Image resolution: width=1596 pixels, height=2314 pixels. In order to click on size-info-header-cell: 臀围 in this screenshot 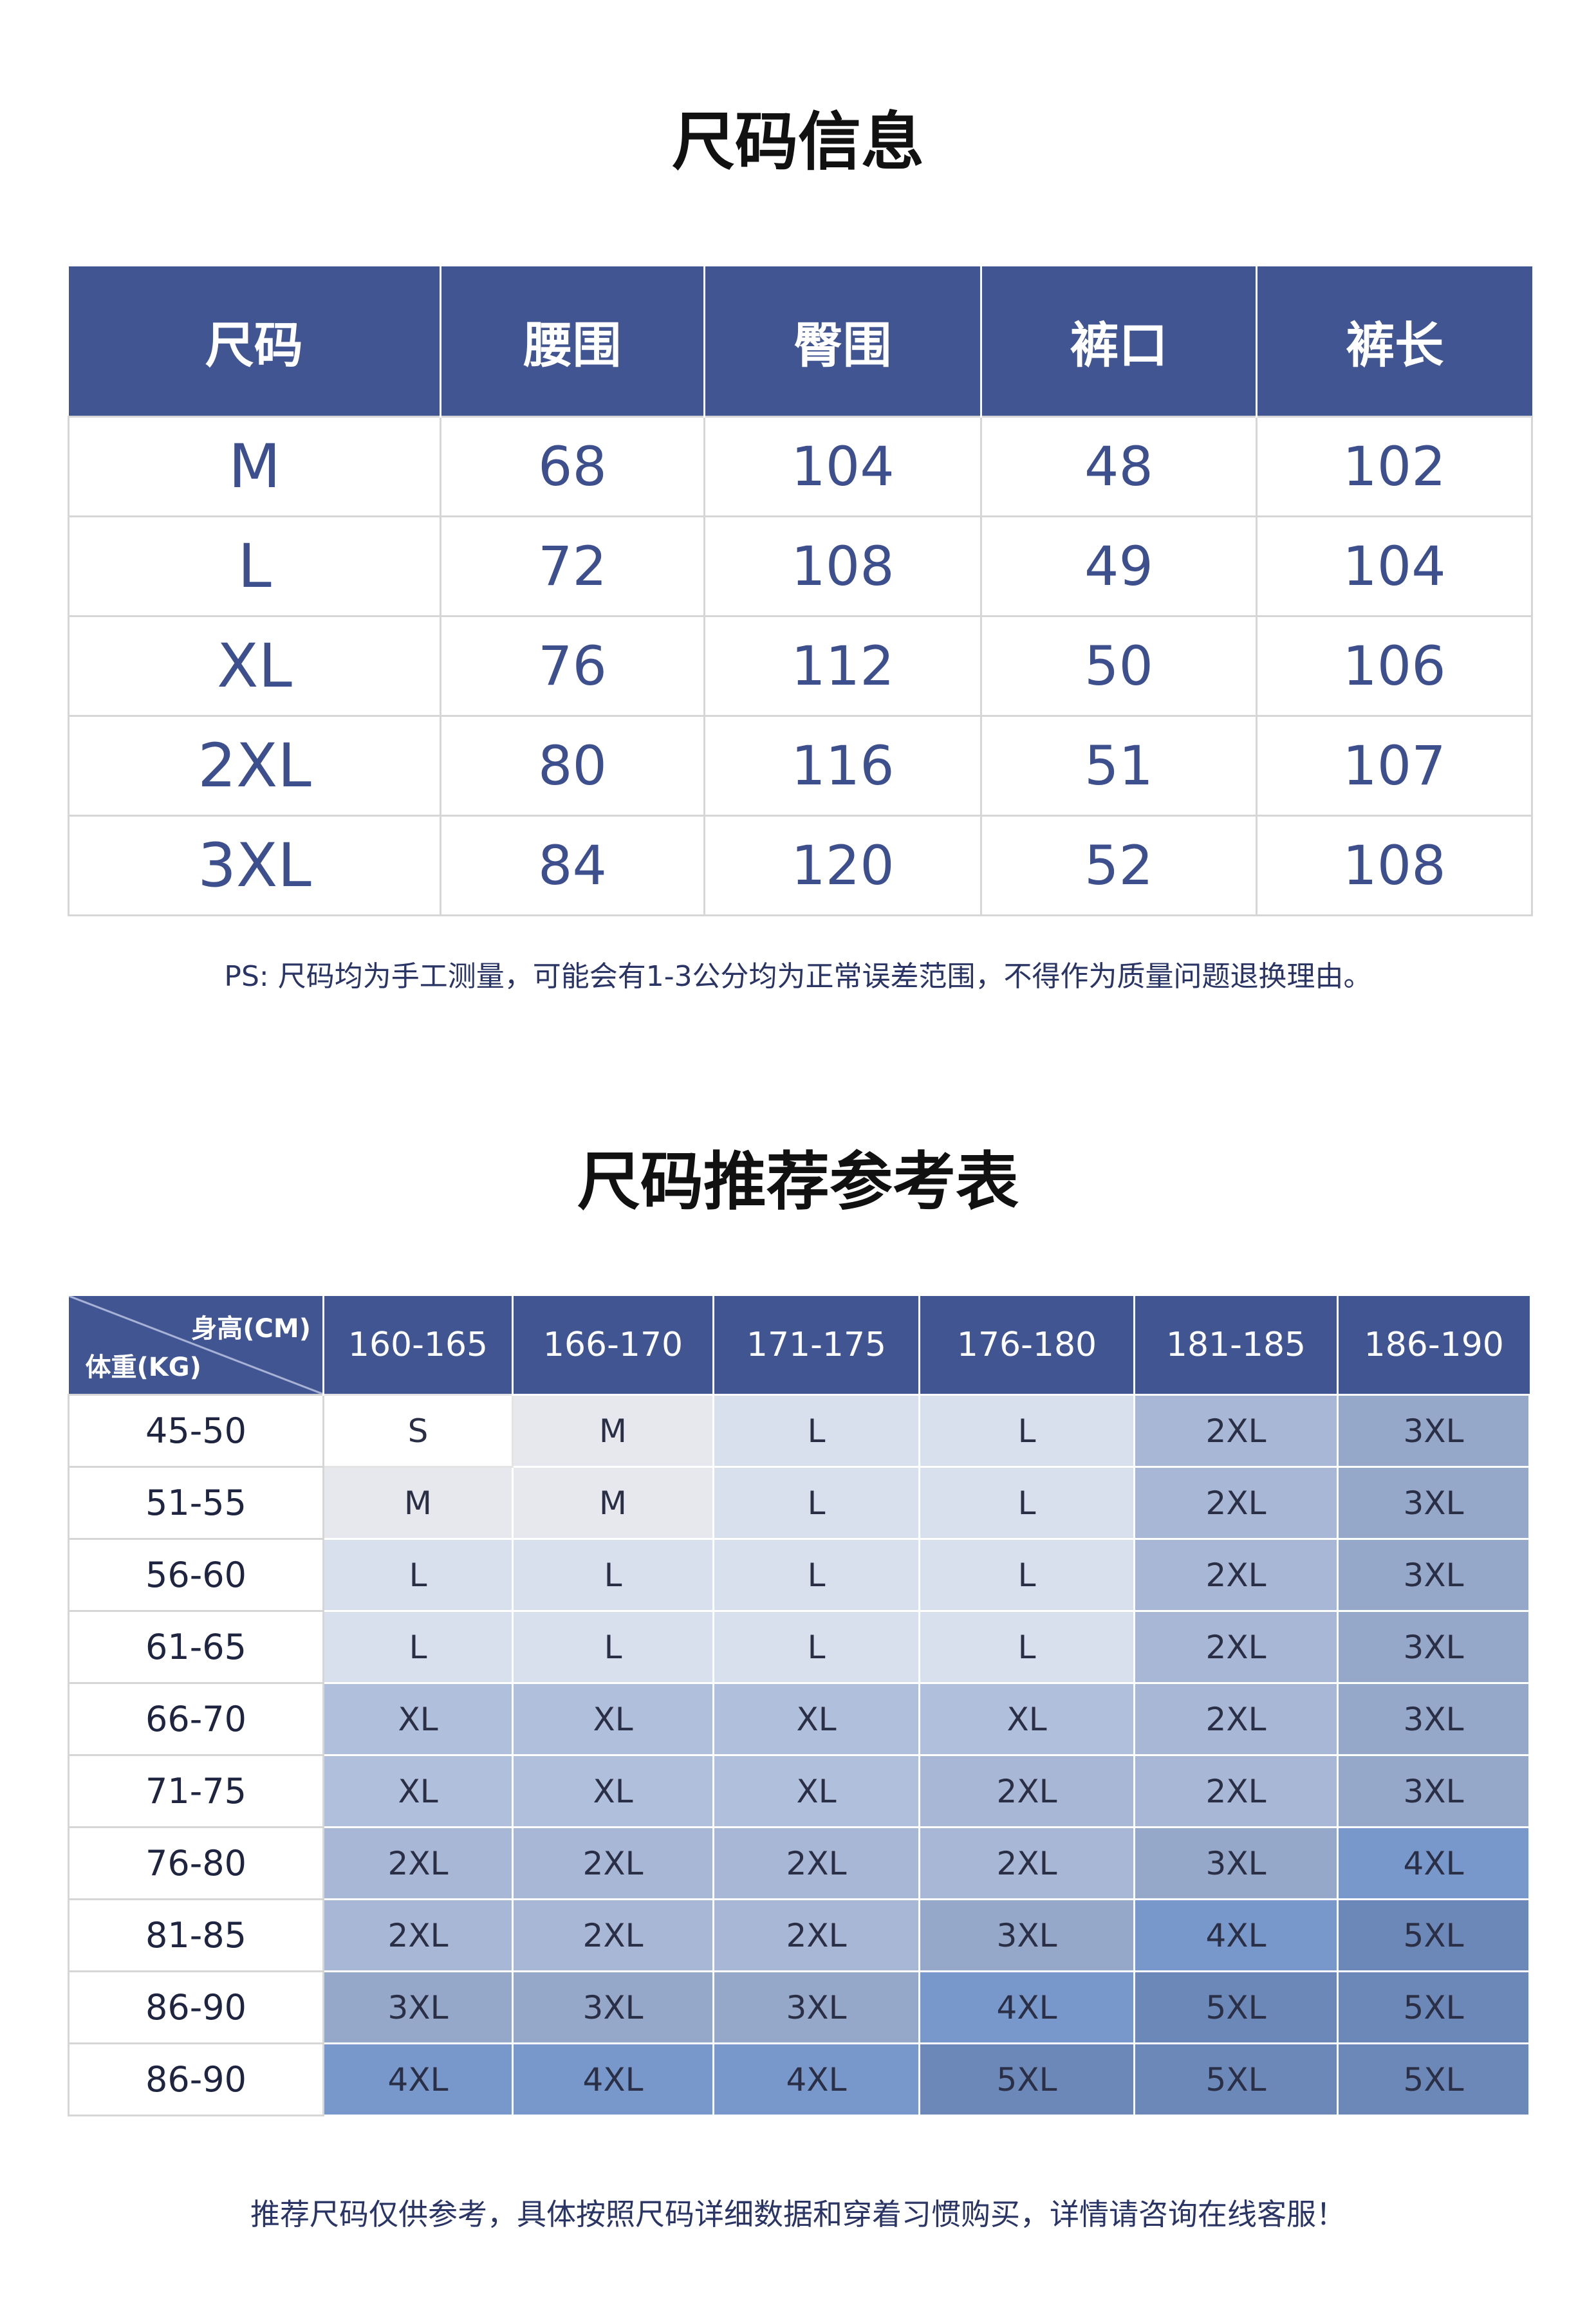, I will do `click(843, 341)`.